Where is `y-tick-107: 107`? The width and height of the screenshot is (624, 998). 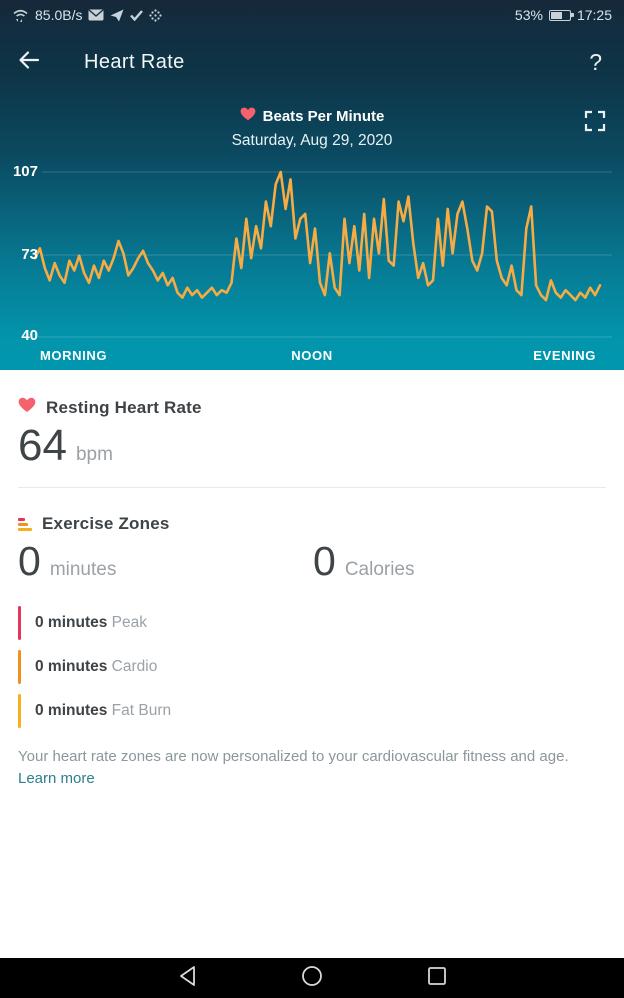
y-tick-107: 107 is located at coordinates (25, 171).